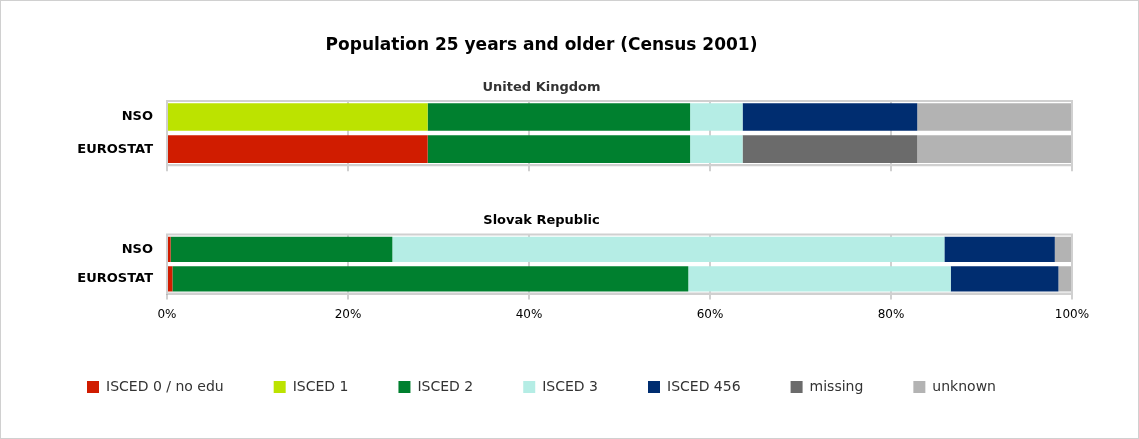 Image resolution: width=1139 pixels, height=439 pixels. I want to click on legend-label: missing, so click(836, 385).